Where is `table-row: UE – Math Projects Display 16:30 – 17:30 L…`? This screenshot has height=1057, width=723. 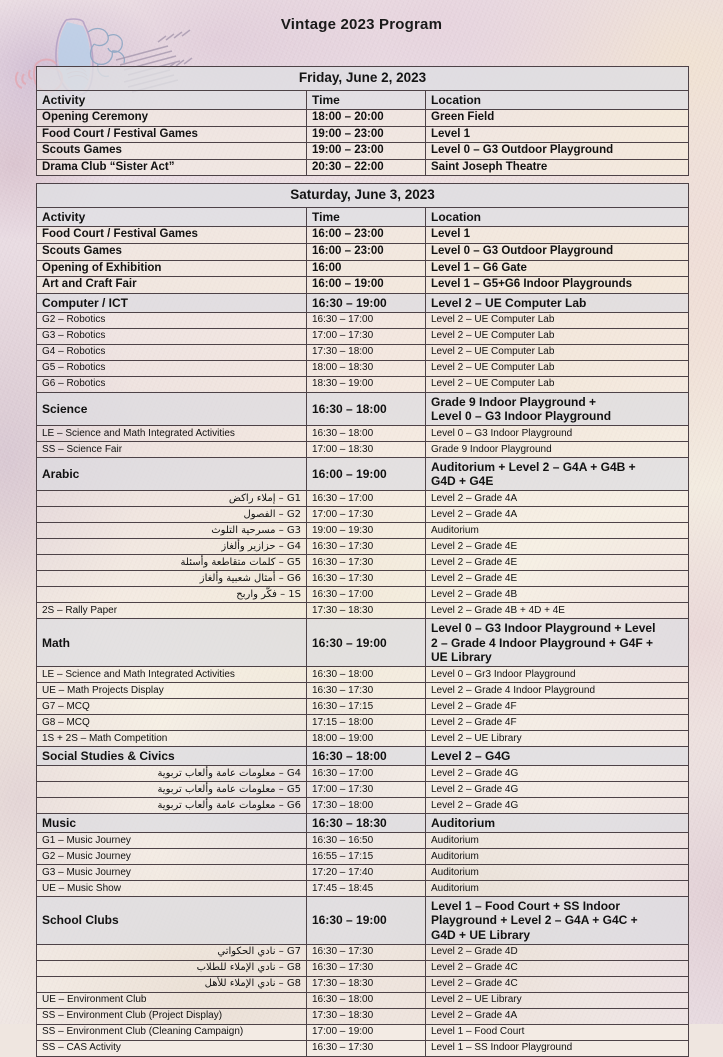 table-row: UE – Math Projects Display 16:30 – 17:30 L… is located at coordinates (363, 690).